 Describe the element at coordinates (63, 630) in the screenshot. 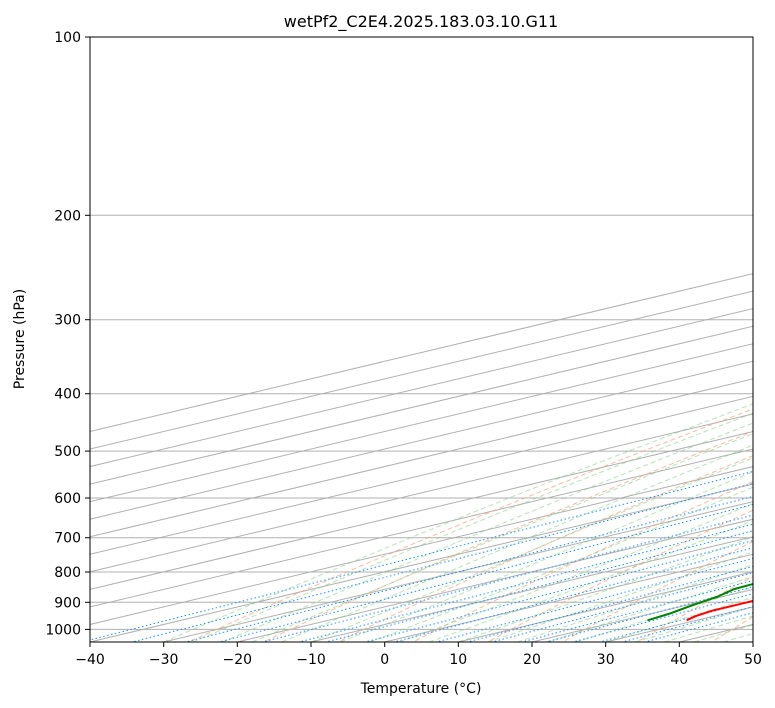

I see `y-tick-label: 1000` at that location.